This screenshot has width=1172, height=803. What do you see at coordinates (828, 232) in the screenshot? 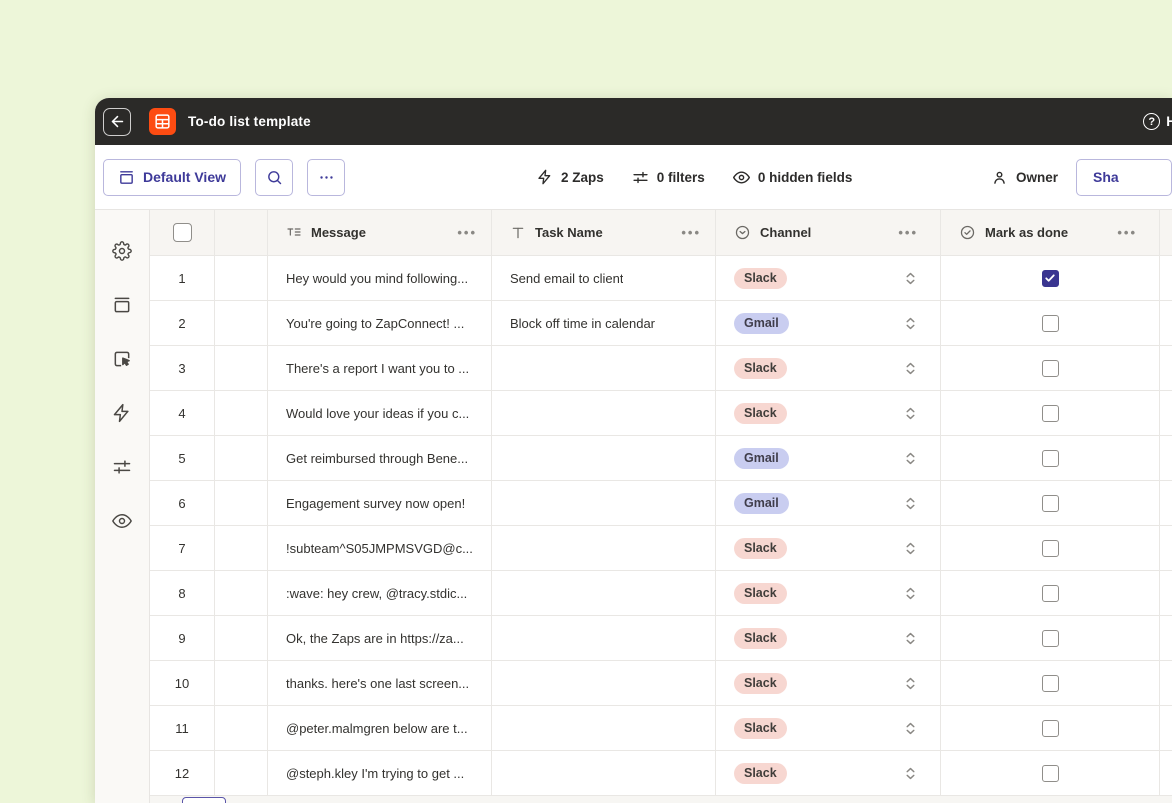
I see `column-header-channel: Channel •••` at bounding box center [828, 232].